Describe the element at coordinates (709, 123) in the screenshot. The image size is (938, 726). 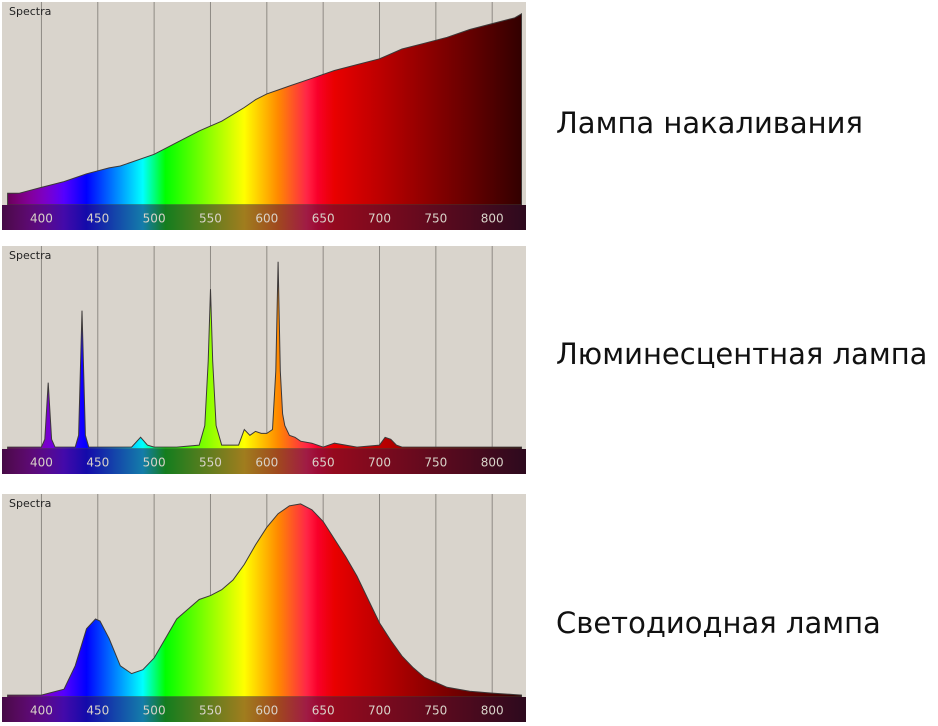
I see `caption-incandescent: Лампа накаливания` at that location.